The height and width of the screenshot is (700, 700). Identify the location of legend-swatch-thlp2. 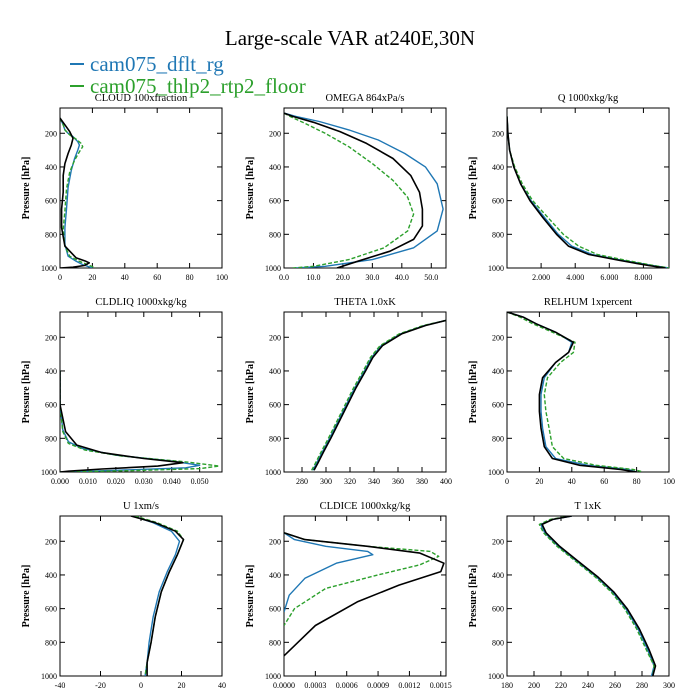
(77, 86).